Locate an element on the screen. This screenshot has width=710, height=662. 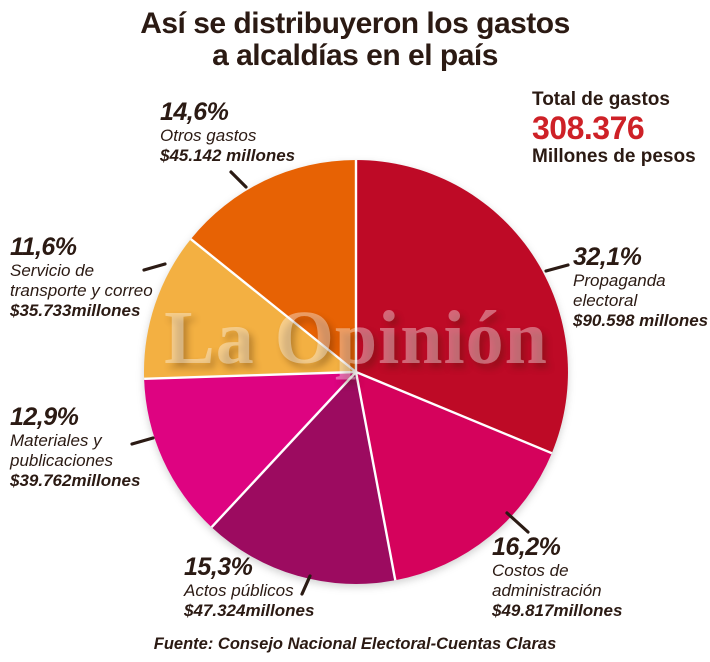
callout-otros-gastos: 14,6% Otros gastos $45.142 millones is located at coordinates (227, 132).